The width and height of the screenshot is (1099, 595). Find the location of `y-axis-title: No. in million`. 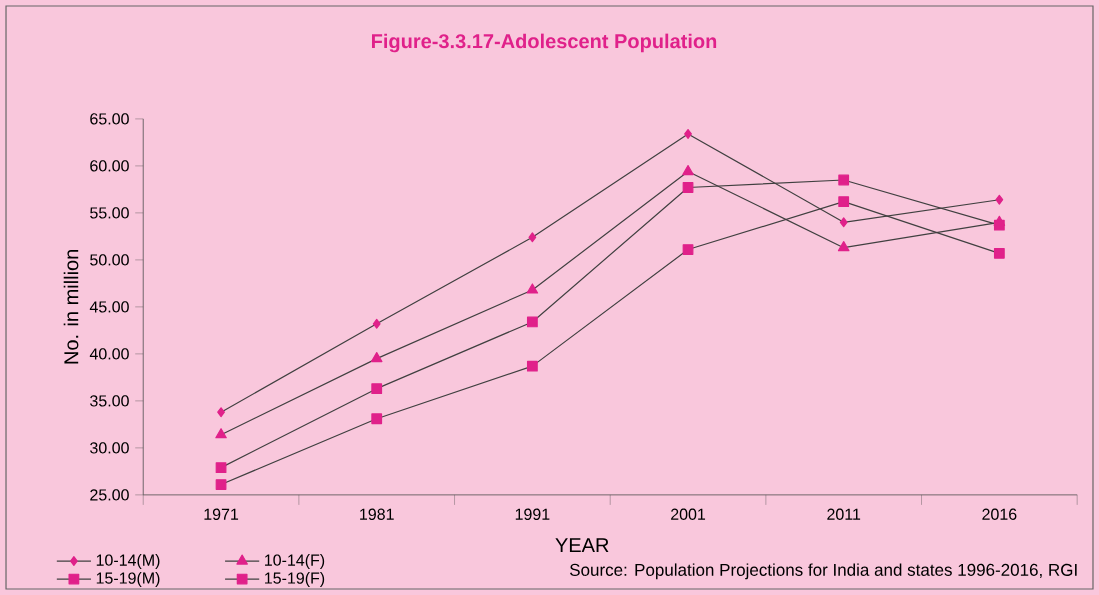

y-axis-title: No. in million is located at coordinates (71, 307).